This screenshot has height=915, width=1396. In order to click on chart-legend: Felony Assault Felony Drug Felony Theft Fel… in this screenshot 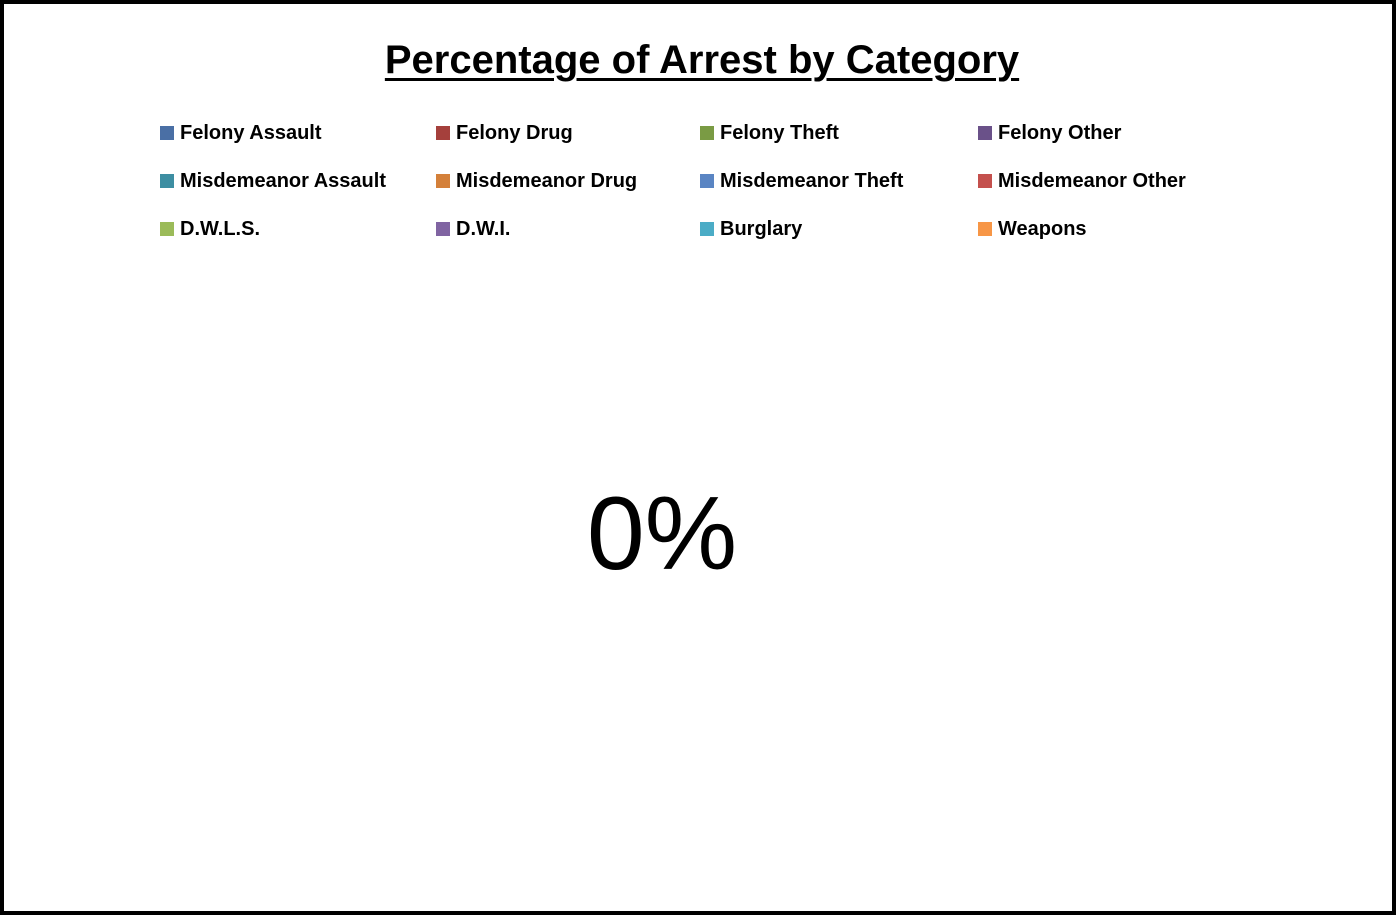, I will do `click(710, 184)`.